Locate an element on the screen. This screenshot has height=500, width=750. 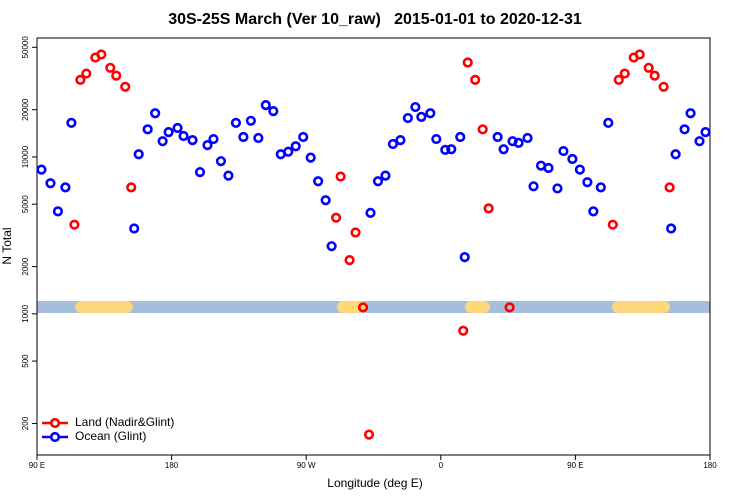
surface-strip is located at coordinates (373, 307).